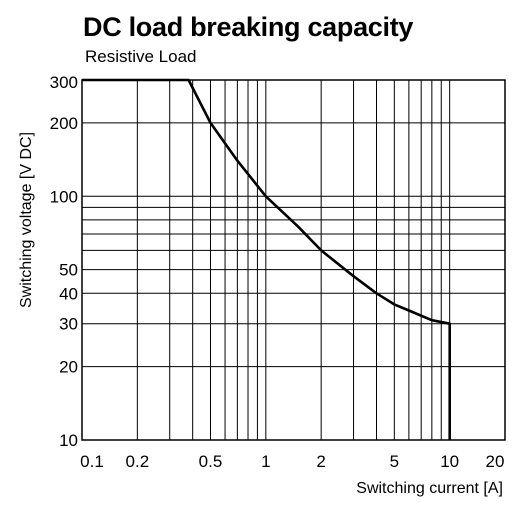  Describe the element at coordinates (64, 123) in the screenshot. I see `y-tick-label: 200` at that location.